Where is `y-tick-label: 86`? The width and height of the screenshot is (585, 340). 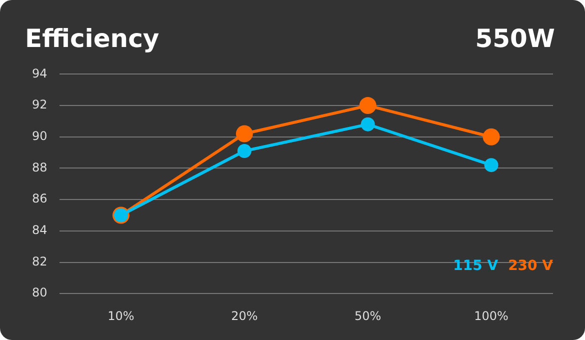 y-tick-label: 86 is located at coordinates (40, 199).